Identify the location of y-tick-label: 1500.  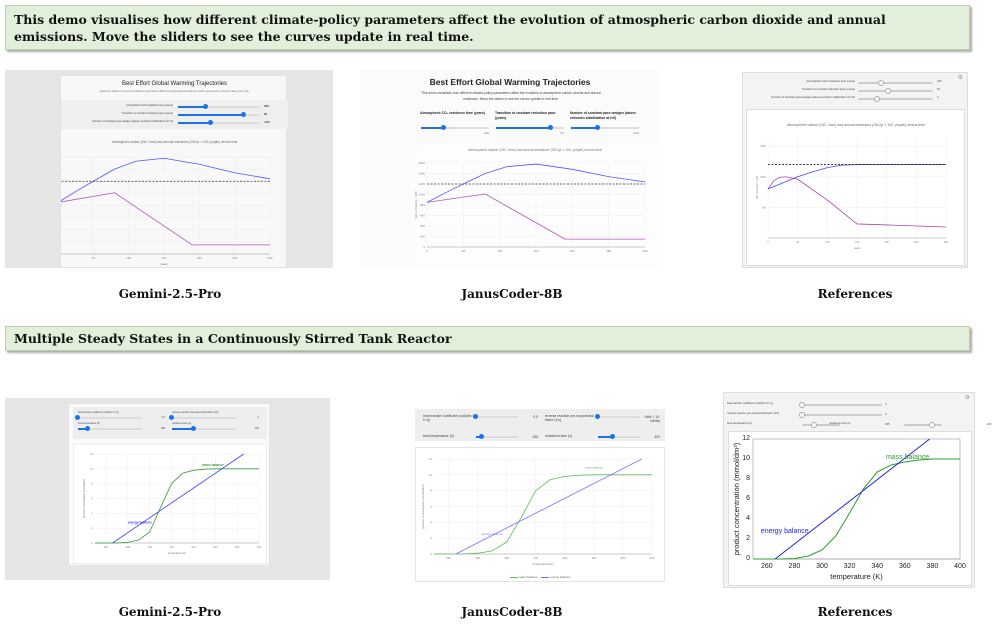
(763, 146).